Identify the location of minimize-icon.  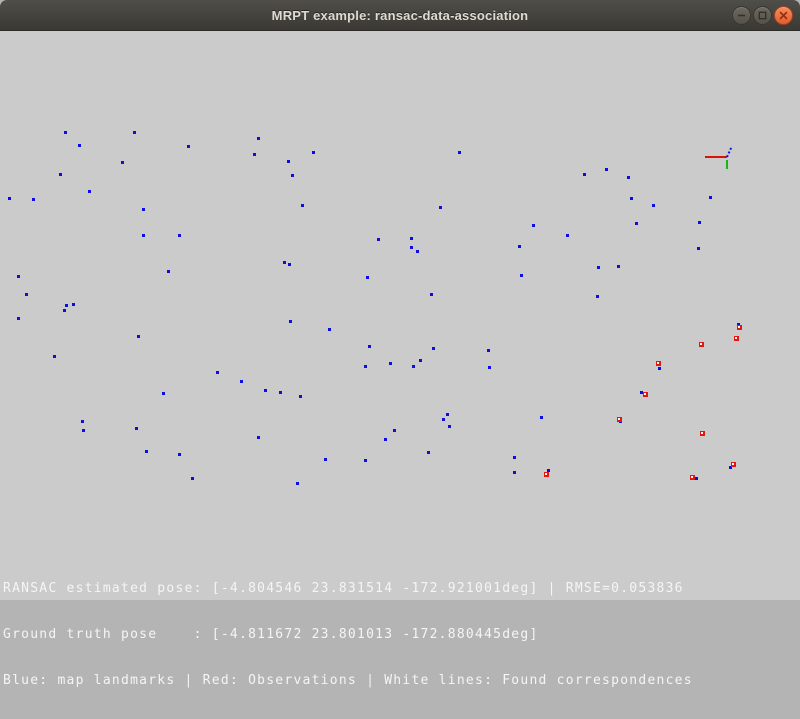
(741, 15).